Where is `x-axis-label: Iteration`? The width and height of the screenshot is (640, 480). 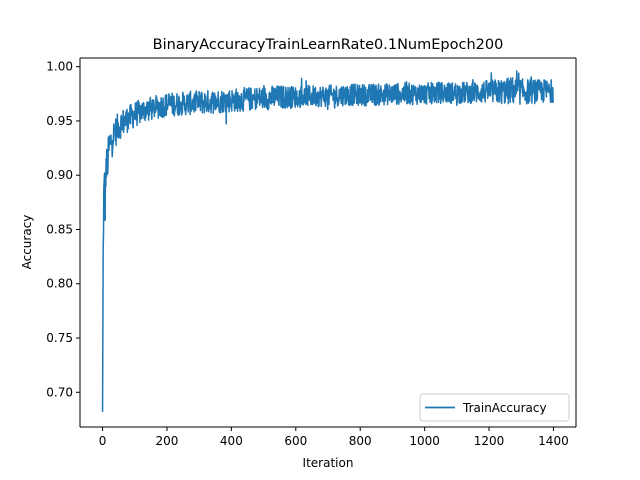
x-axis-label: Iteration is located at coordinates (328, 463).